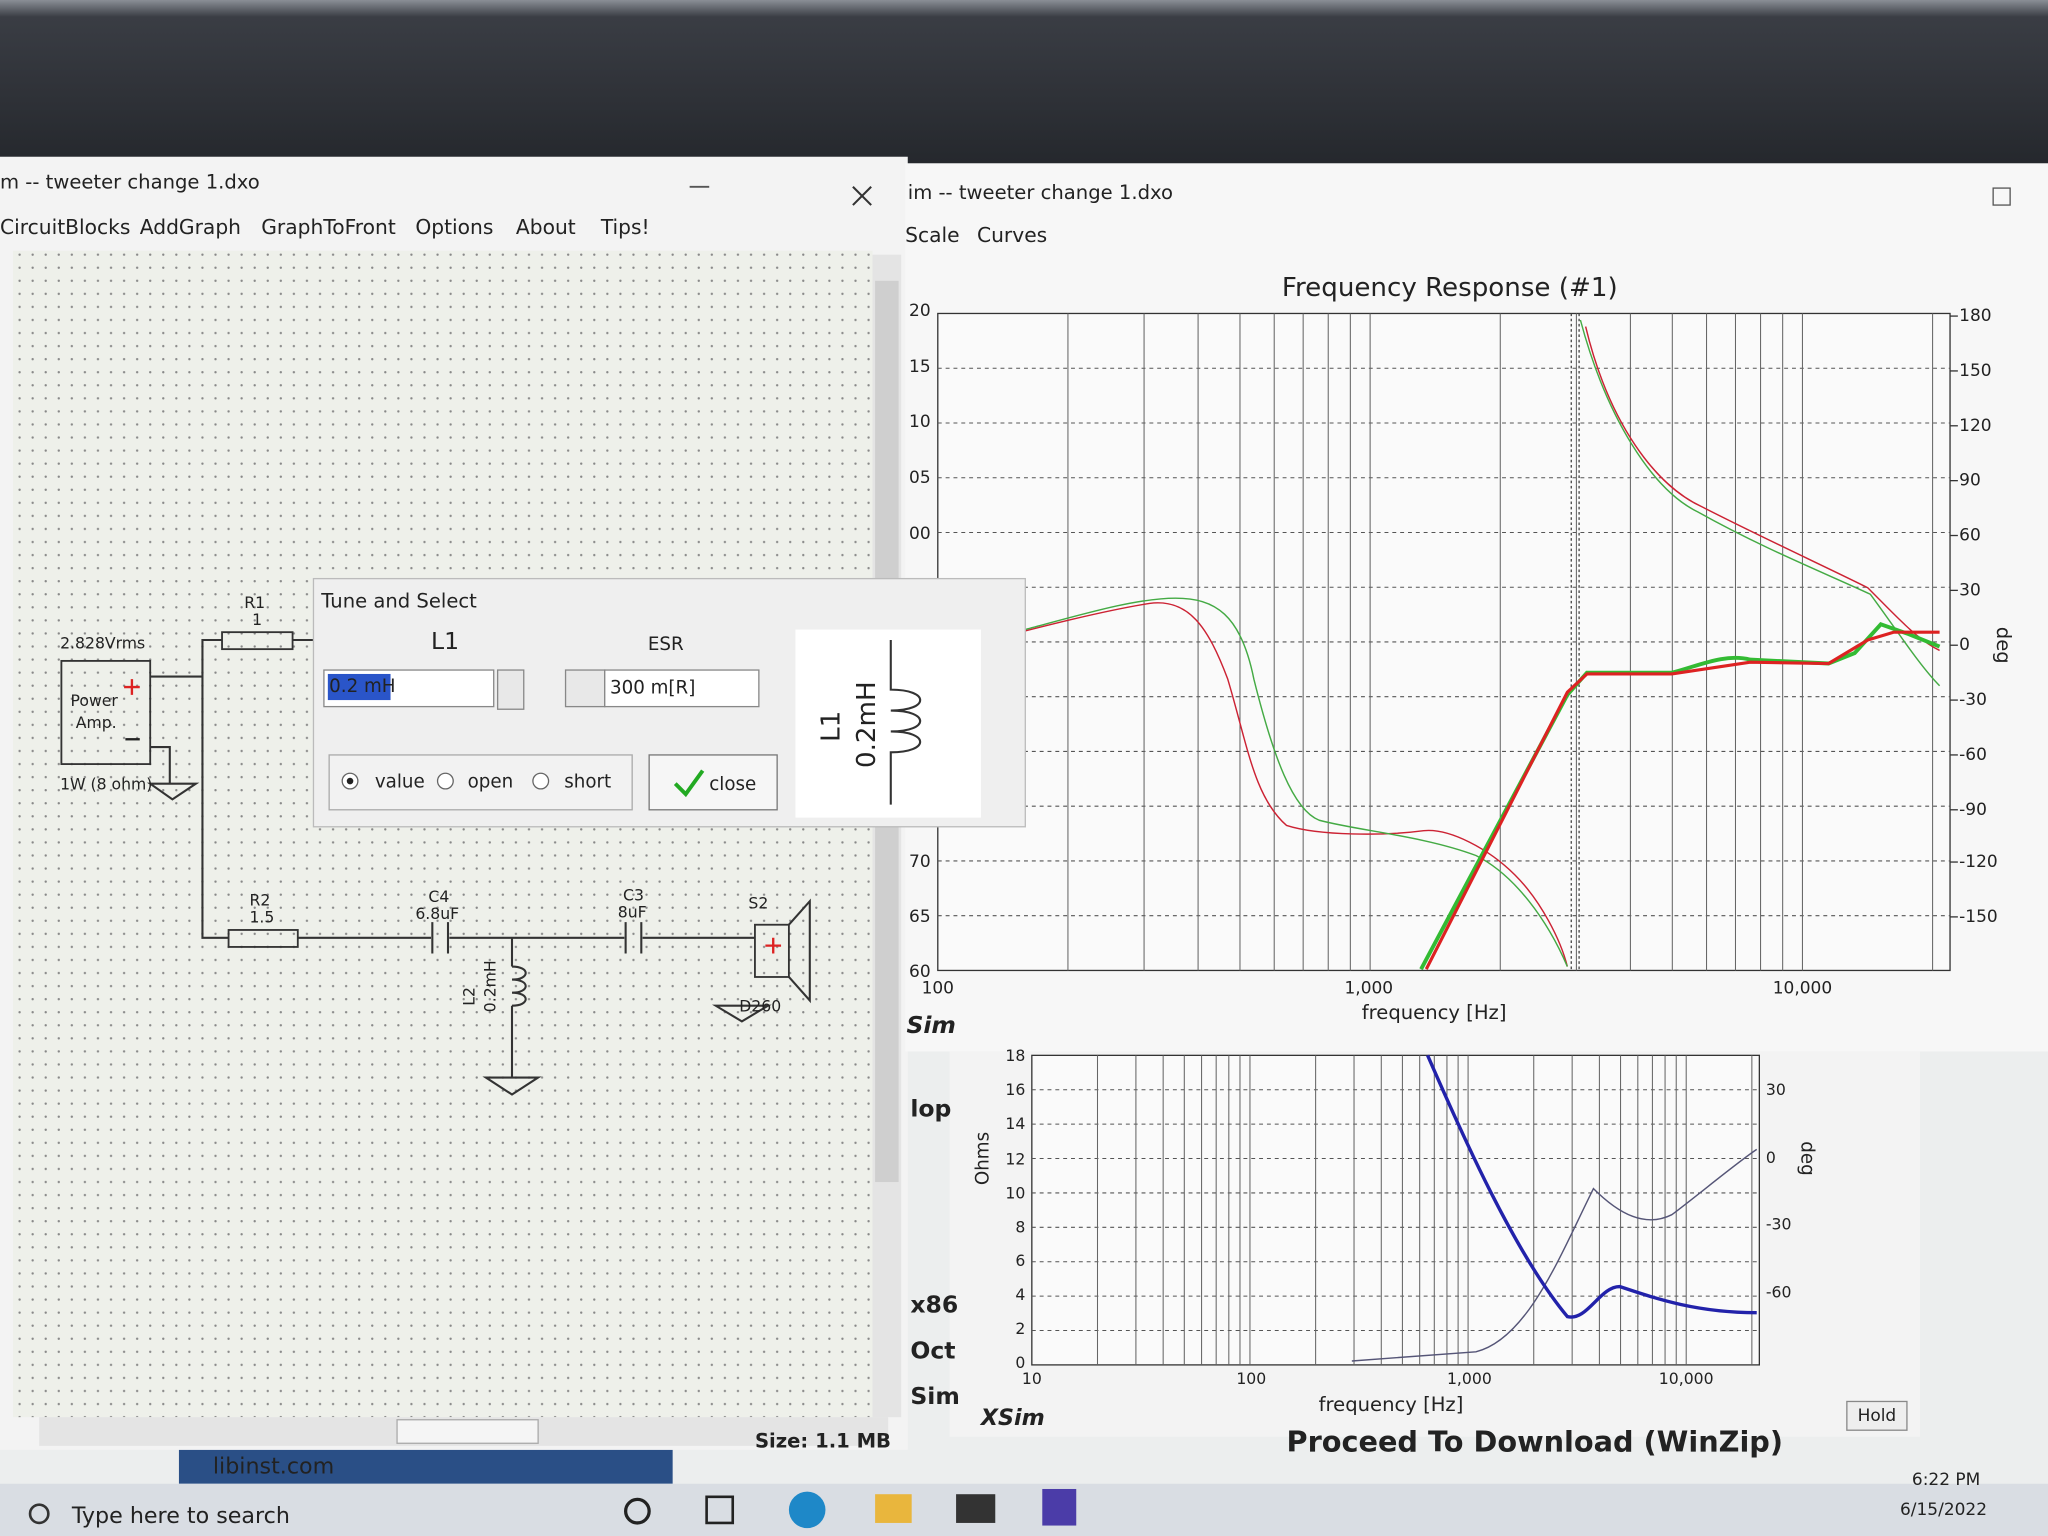 This screenshot has width=2048, height=1536. Describe the element at coordinates (920, 311) in the screenshot. I see `y-tick-label: 20` at that location.